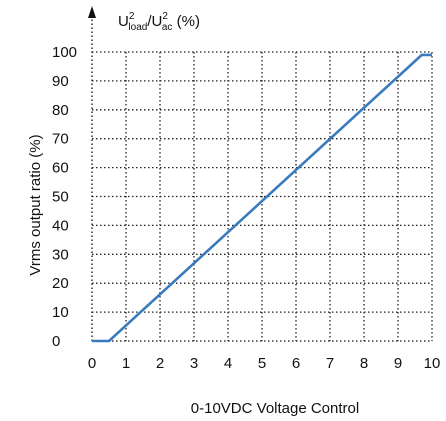 This screenshot has height=421, width=446. Describe the element at coordinates (228, 363) in the screenshot. I see `x-tick-label-4: 4` at that location.